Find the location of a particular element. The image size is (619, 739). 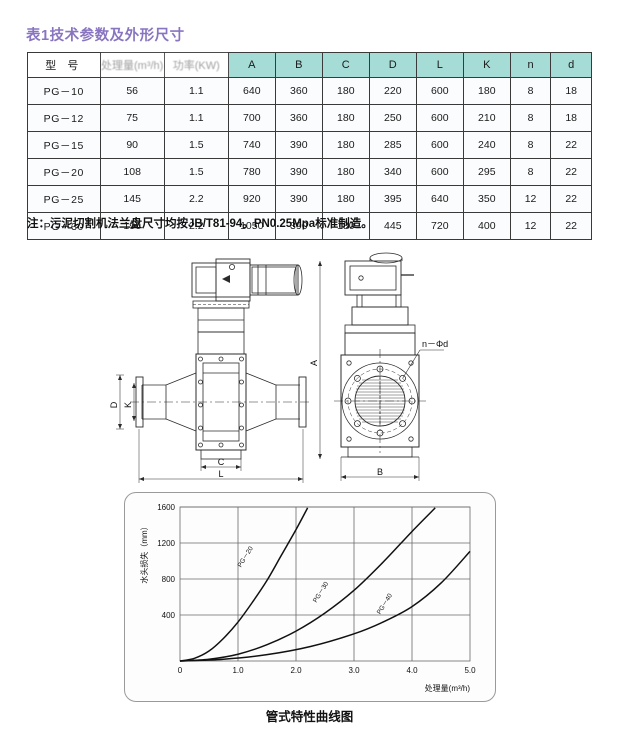

cell-k: 295 is located at coordinates (486, 172).